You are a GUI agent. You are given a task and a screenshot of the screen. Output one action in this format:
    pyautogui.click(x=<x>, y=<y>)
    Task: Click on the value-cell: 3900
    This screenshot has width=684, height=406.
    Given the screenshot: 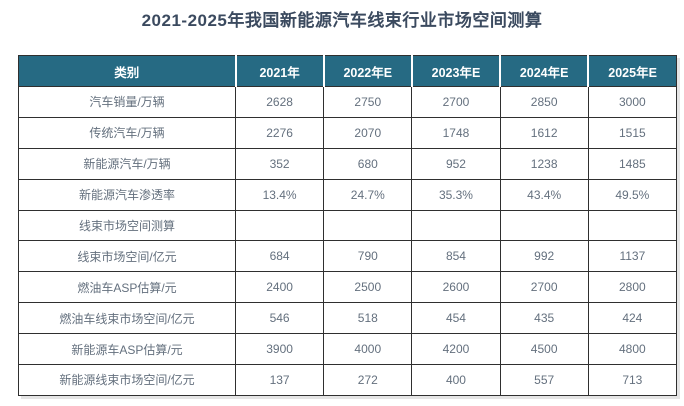 What is the action you would take?
    pyautogui.click(x=279, y=349)
    